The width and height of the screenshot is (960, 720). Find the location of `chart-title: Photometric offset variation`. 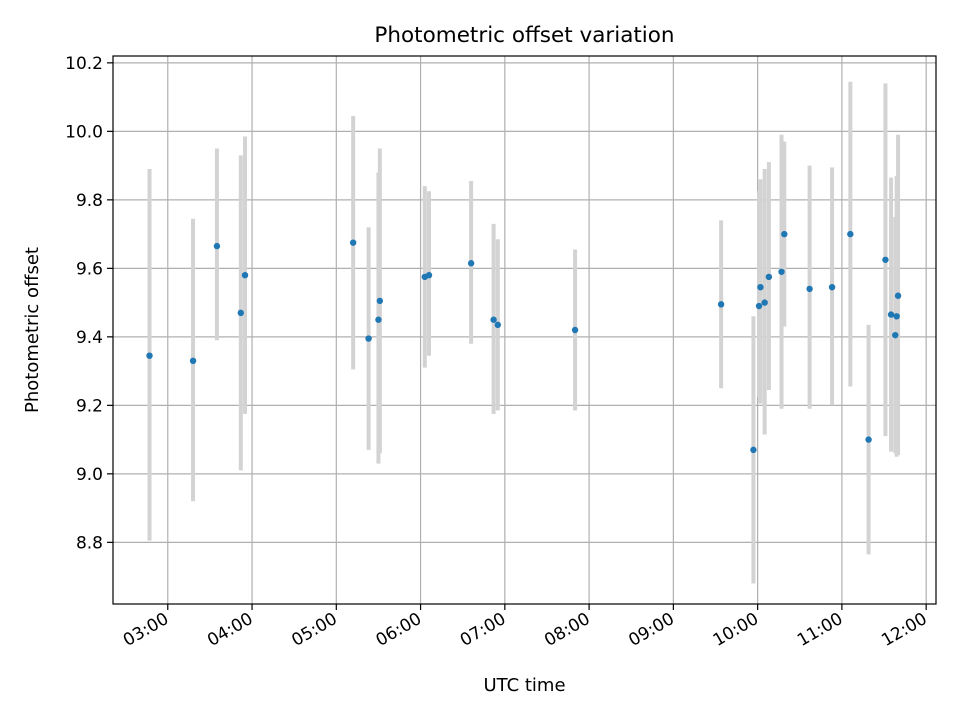

chart-title: Photometric offset variation is located at coordinates (524, 35).